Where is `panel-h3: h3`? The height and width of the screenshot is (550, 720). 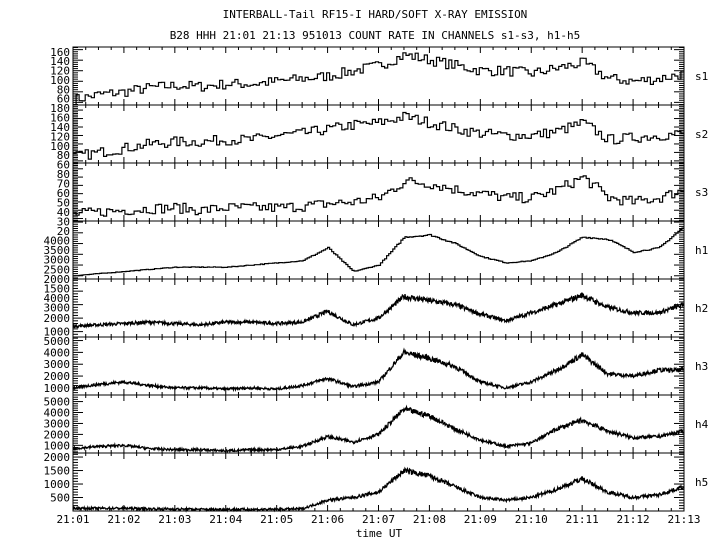
panel-h3: h3 is located at coordinates (390, 366).